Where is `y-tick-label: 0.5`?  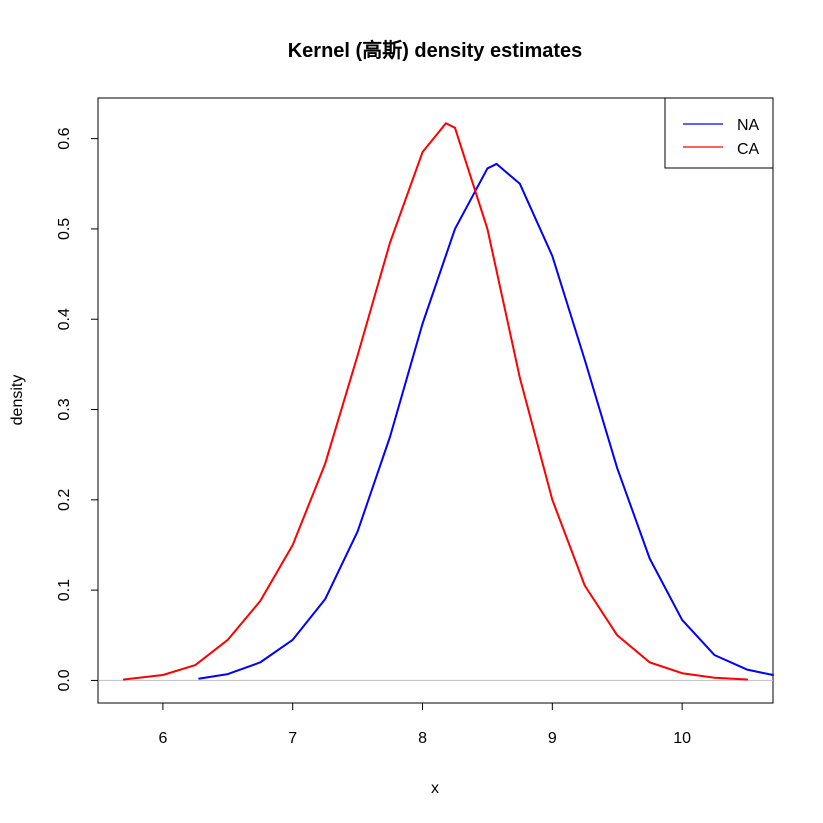
y-tick-label: 0.5 is located at coordinates (64, 229).